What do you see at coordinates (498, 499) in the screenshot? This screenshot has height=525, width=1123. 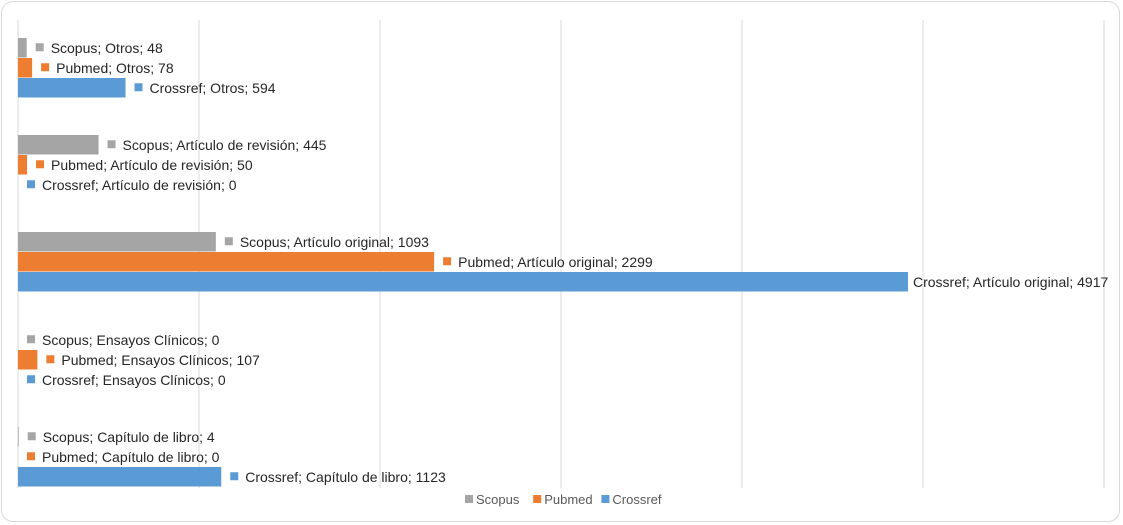 I see `legend-label-scopus: Scopus` at bounding box center [498, 499].